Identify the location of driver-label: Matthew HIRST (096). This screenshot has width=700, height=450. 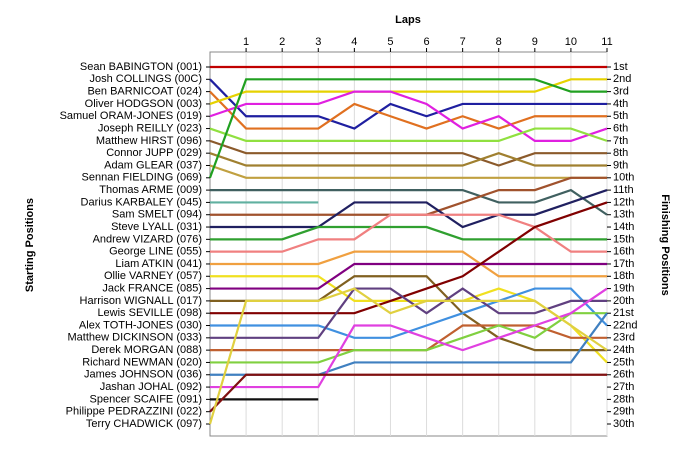
(149, 141).